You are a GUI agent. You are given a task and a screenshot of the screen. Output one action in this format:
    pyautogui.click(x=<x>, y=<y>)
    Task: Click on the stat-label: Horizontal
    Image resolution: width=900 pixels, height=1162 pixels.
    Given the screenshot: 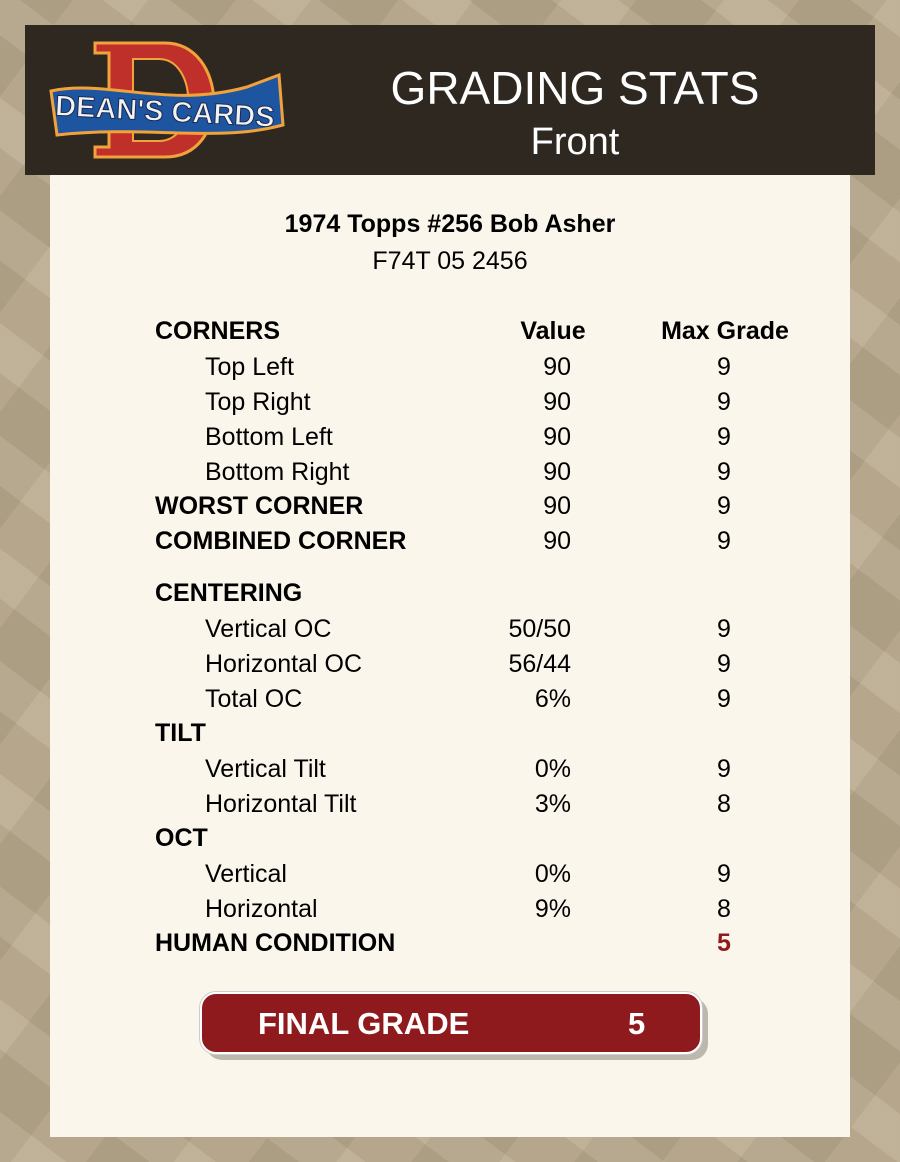 What is the action you would take?
    pyautogui.click(x=261, y=909)
    